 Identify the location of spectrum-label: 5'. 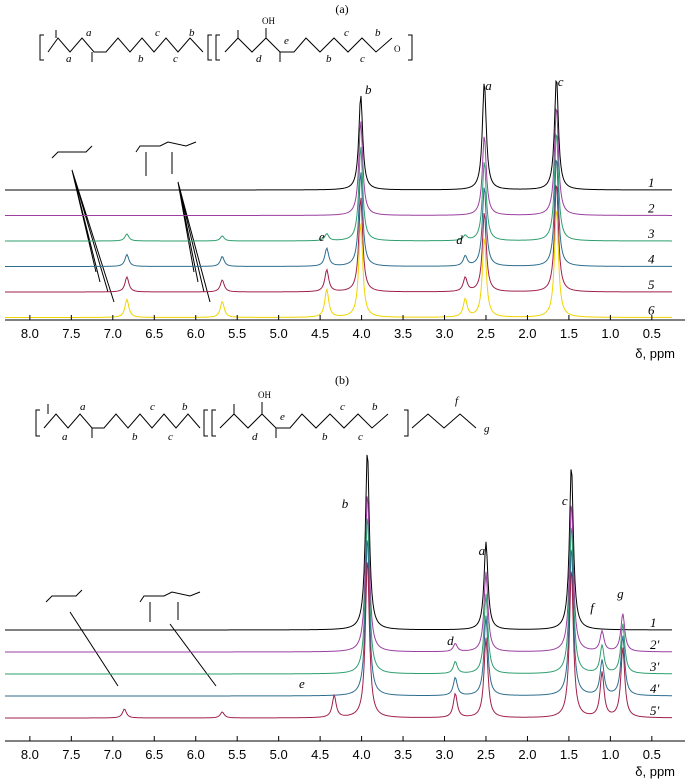
(655, 710).